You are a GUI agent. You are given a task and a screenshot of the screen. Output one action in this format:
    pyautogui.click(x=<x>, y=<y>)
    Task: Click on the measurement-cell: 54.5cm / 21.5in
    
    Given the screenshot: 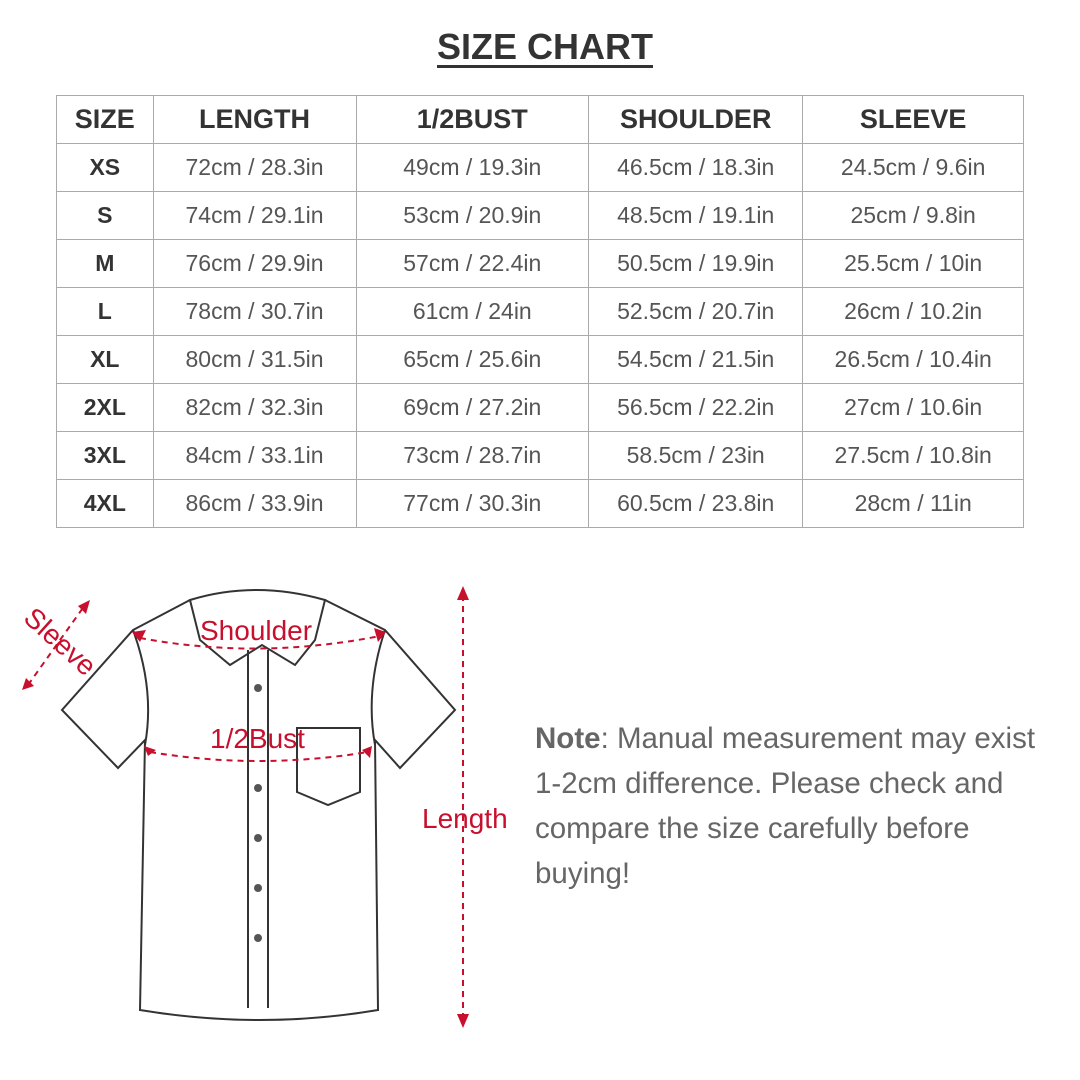 What is the action you would take?
    pyautogui.click(x=696, y=359)
    